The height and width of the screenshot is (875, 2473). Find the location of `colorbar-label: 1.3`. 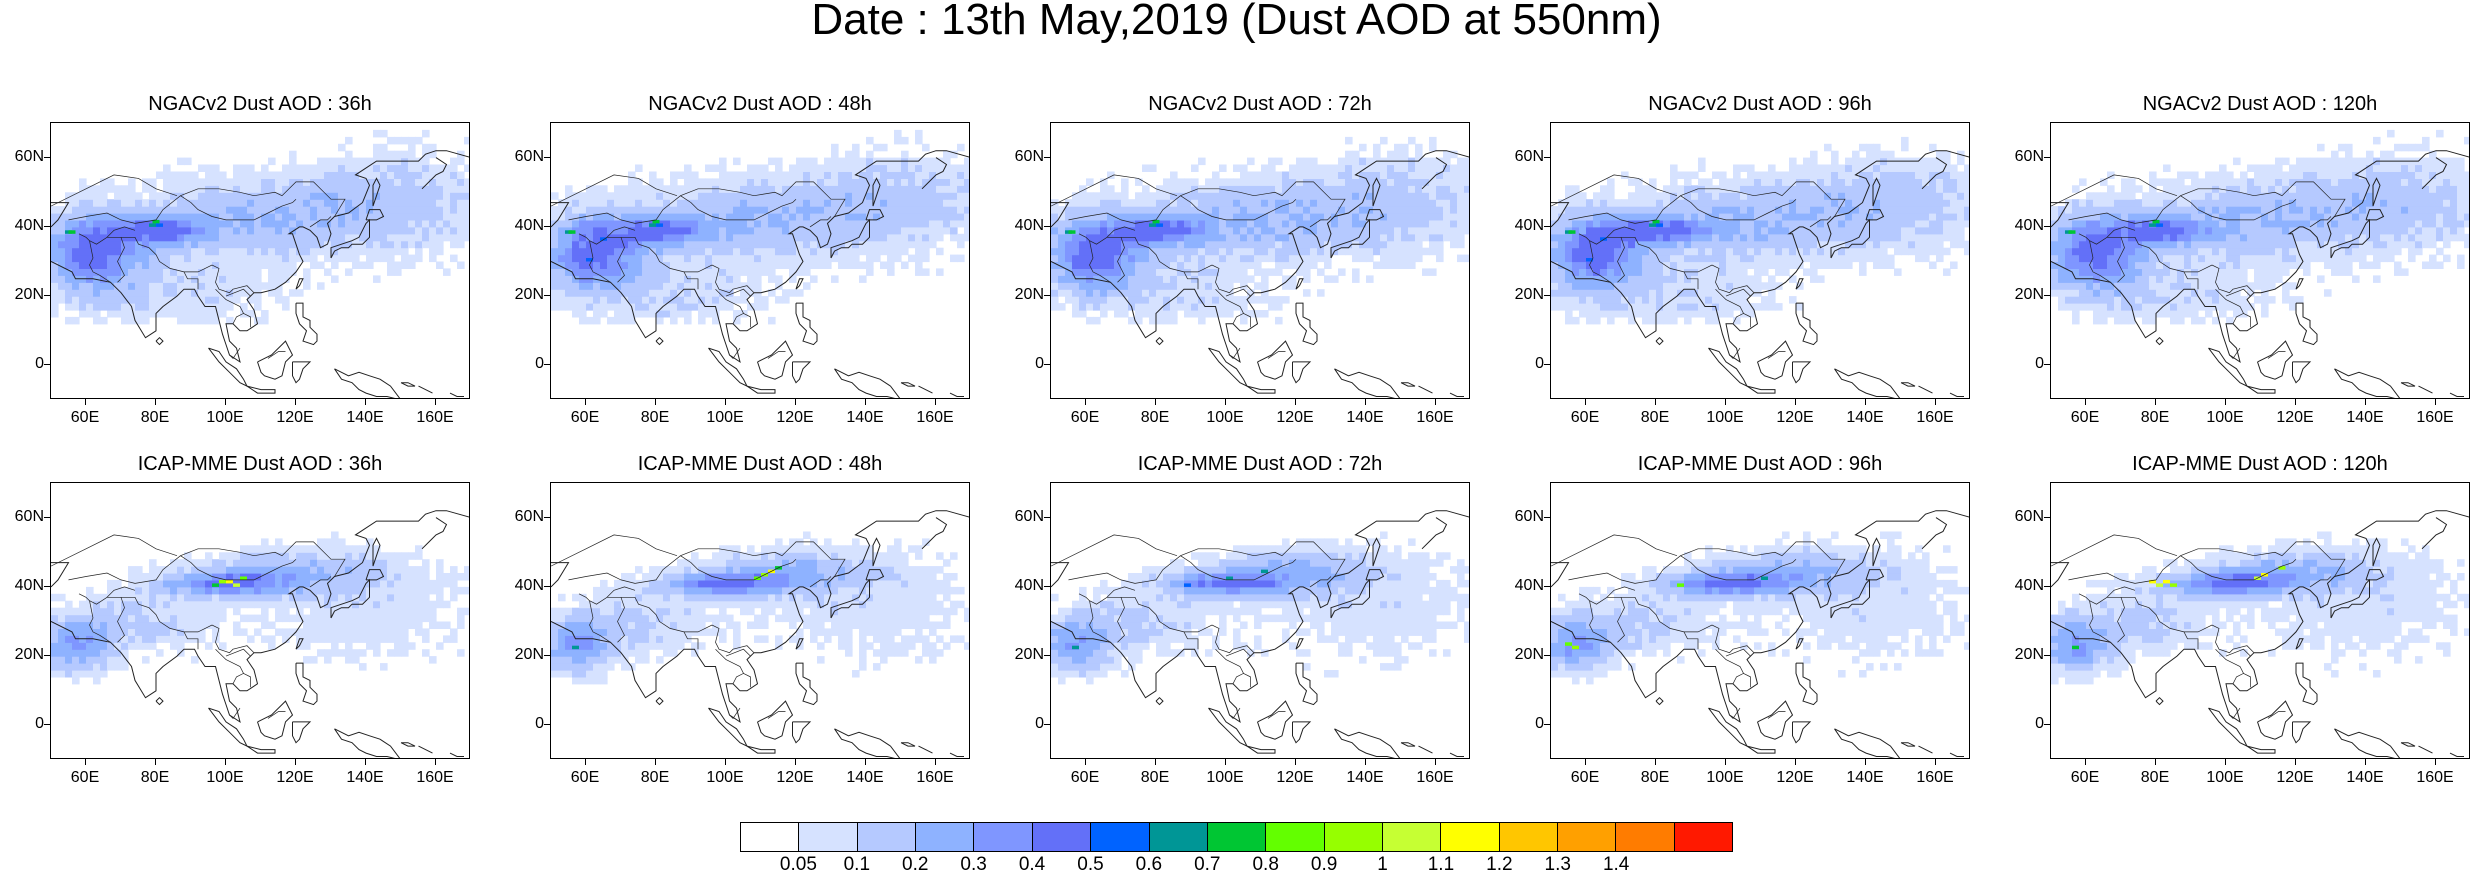

colorbar-label: 1.3 is located at coordinates (1558, 865).